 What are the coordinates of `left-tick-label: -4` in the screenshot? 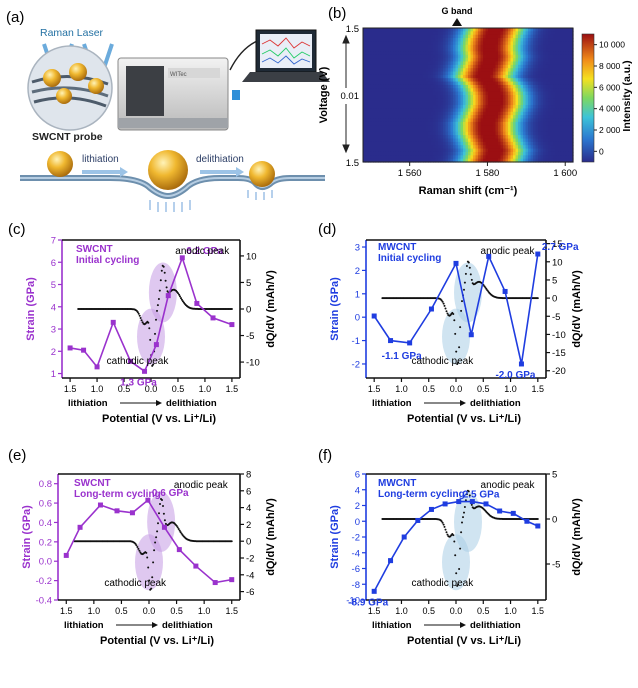 It's located at (356, 553).